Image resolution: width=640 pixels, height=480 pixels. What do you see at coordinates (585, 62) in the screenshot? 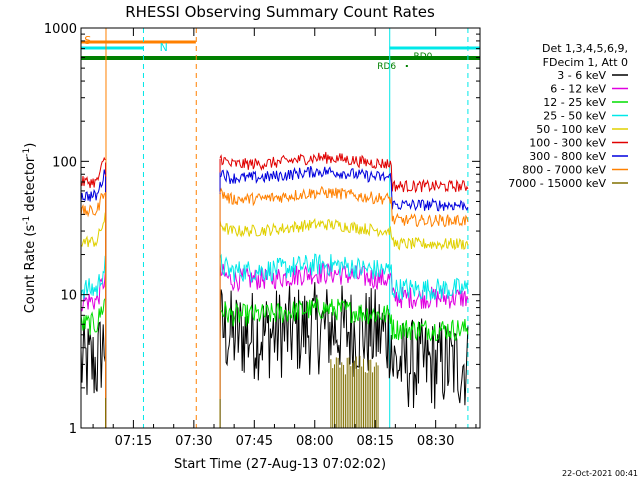
I see `legend-header-1: FDecim 1, Att 0` at bounding box center [585, 62].